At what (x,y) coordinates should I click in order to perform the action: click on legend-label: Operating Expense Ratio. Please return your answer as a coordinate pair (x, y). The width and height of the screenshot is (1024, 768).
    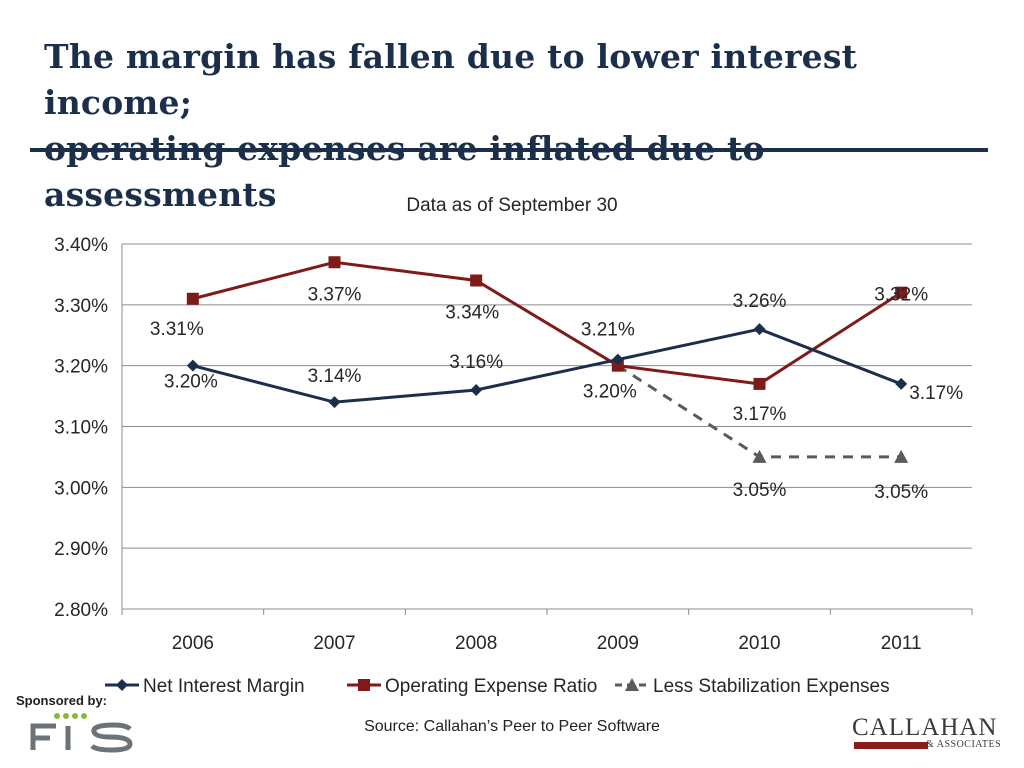
    Looking at the image, I should click on (491, 686).